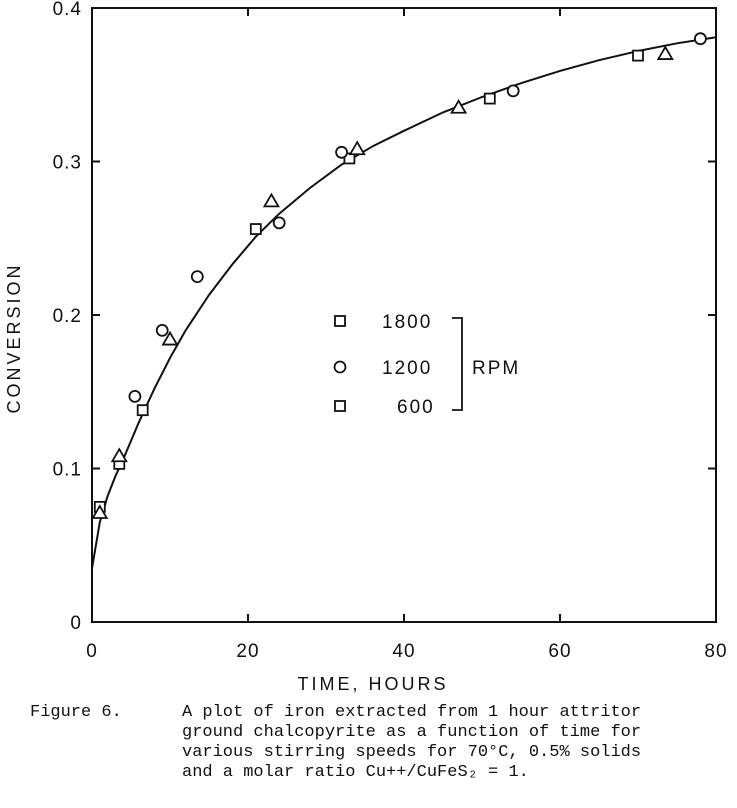  What do you see at coordinates (76, 712) in the screenshot?
I see `caption-figure-number: Figure 6.` at bounding box center [76, 712].